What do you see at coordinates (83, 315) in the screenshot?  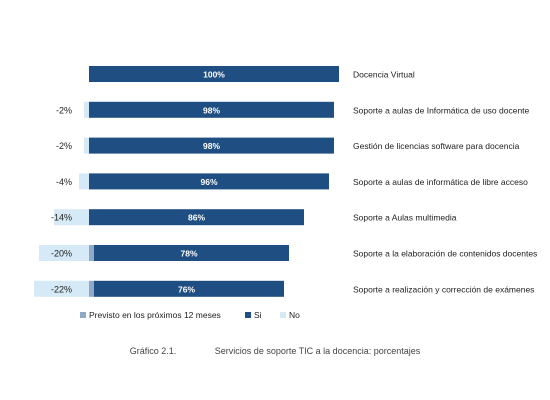 I see `legend-previsto-swatch` at bounding box center [83, 315].